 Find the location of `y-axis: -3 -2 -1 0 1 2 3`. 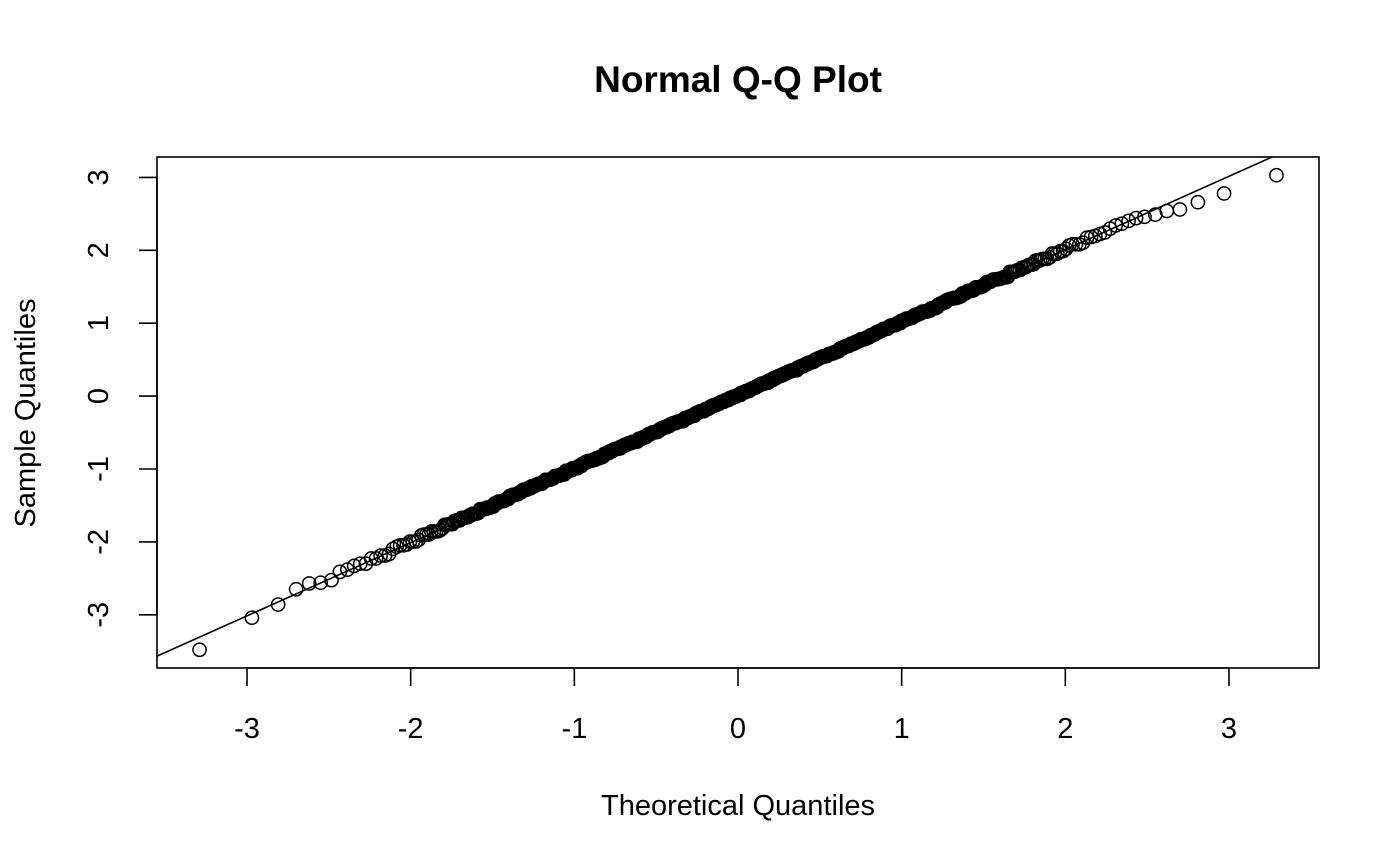

y-axis: -3 -2 -1 0 1 2 3 is located at coordinates (120, 398).